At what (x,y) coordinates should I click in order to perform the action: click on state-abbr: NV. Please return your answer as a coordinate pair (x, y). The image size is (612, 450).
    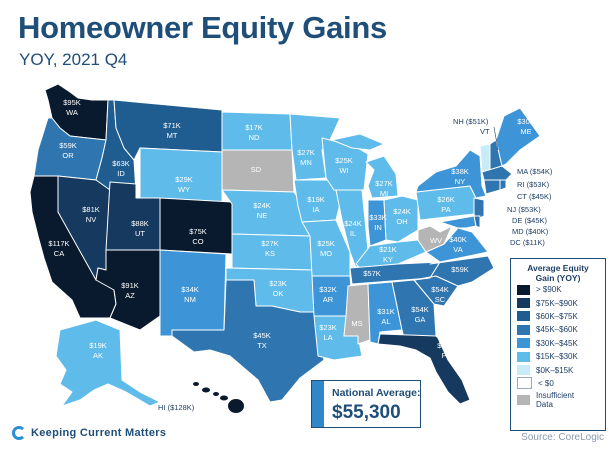
    Looking at the image, I should click on (91, 219).